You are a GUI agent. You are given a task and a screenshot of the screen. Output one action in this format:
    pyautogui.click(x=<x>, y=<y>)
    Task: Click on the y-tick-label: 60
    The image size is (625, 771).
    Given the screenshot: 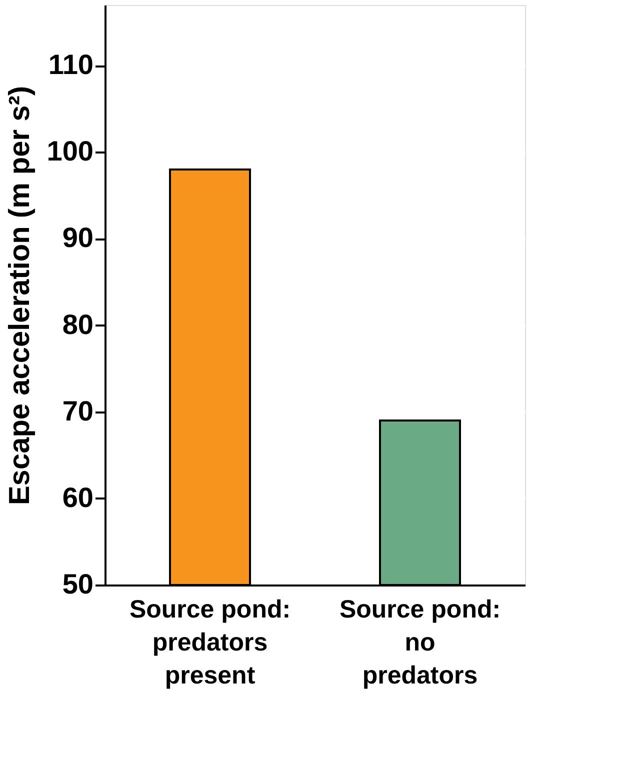 What is the action you would take?
    pyautogui.click(x=78, y=497)
    